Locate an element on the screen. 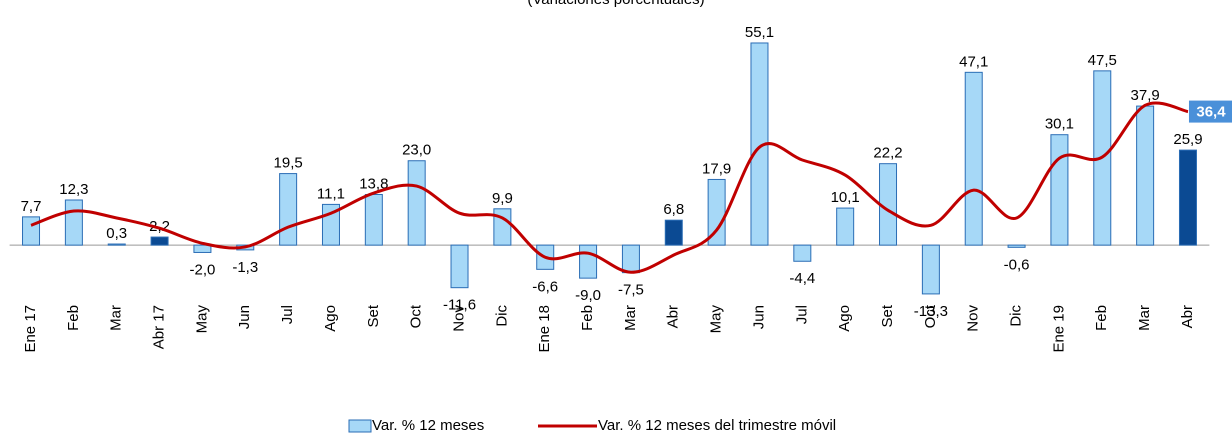  data-label: -4,4 is located at coordinates (802, 278).